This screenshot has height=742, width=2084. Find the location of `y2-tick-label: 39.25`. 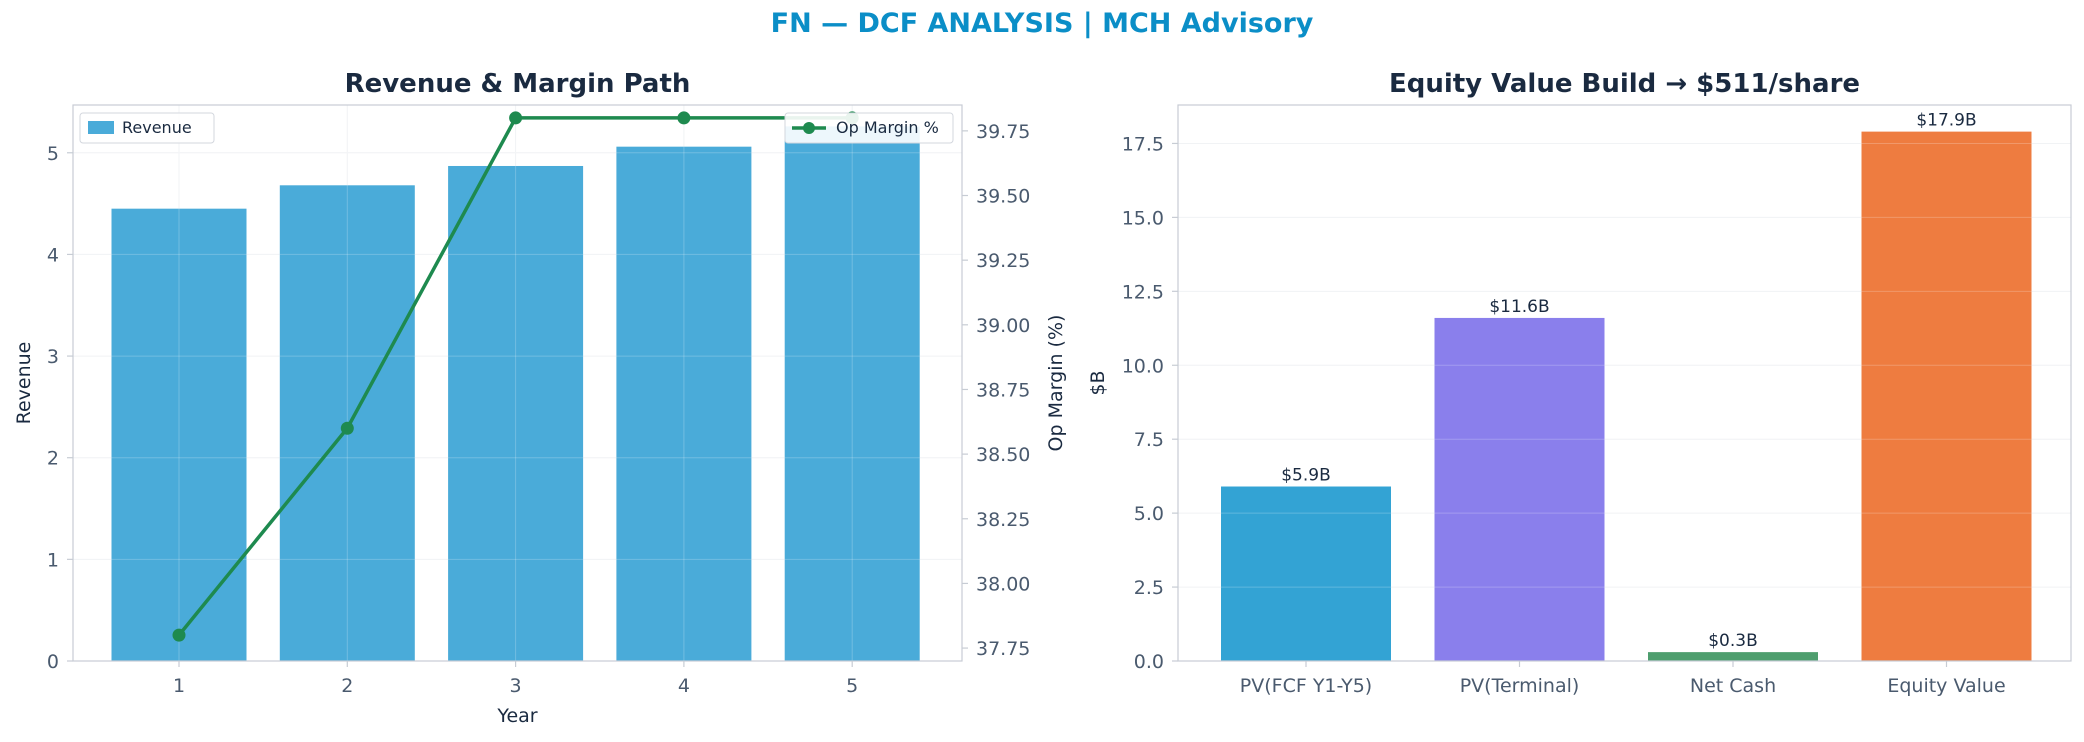

y2-tick-label: 39.25 is located at coordinates (1003, 261).